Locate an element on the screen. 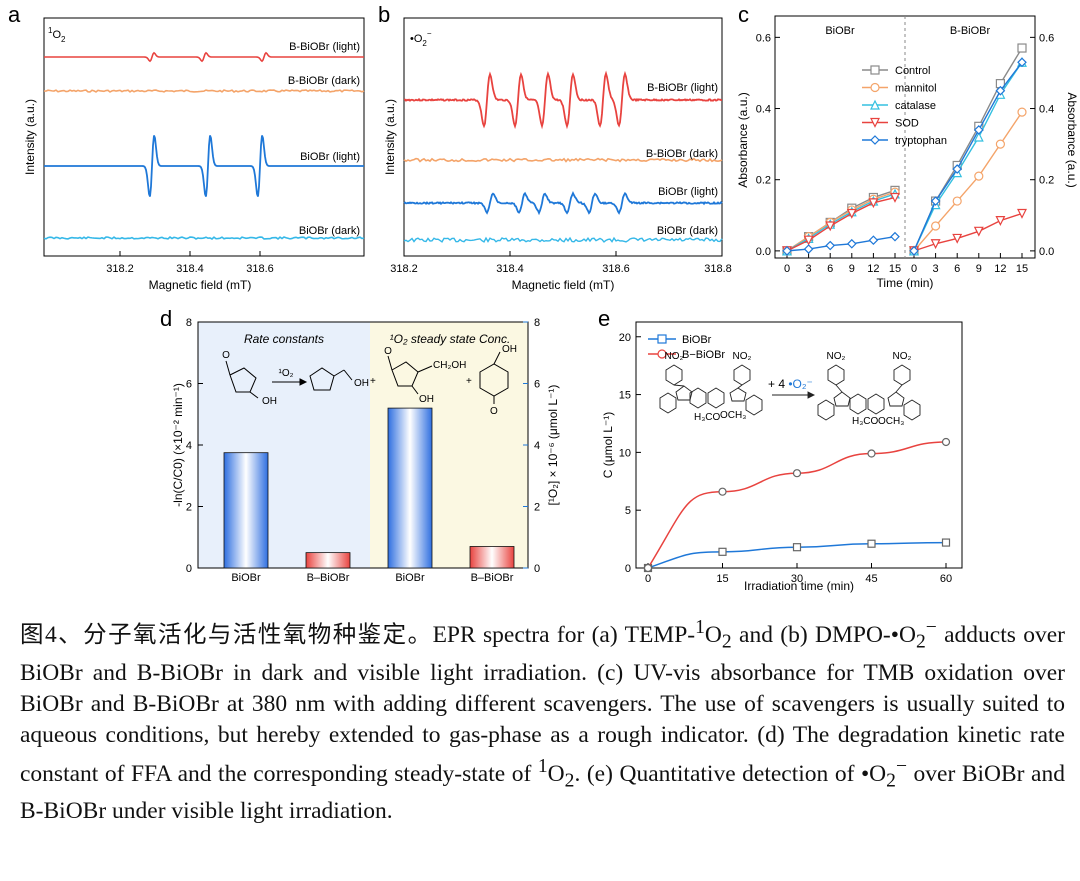  panel-e: e 0 5 10 15 20 0 15 30 45 60 BiOBr B−BiOBr is located at coordinates (780, 449).